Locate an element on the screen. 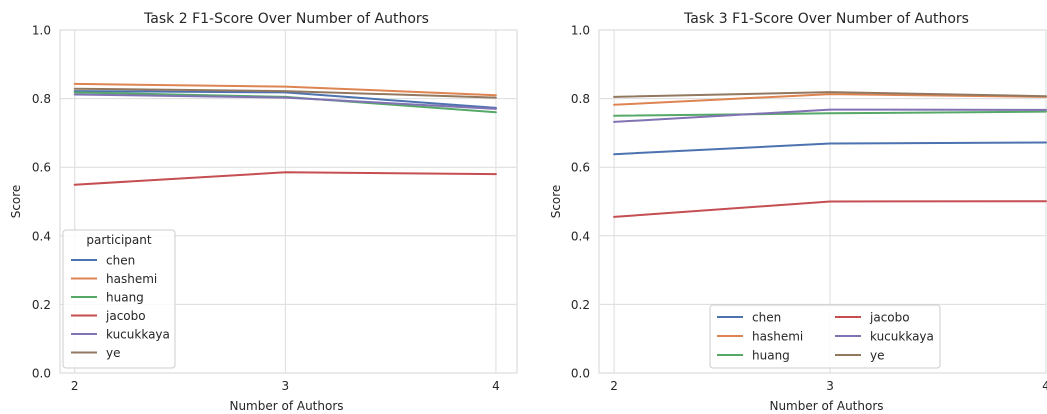  chart-title: Task 3 F1-Score Over Number of Authors is located at coordinates (826, 19).